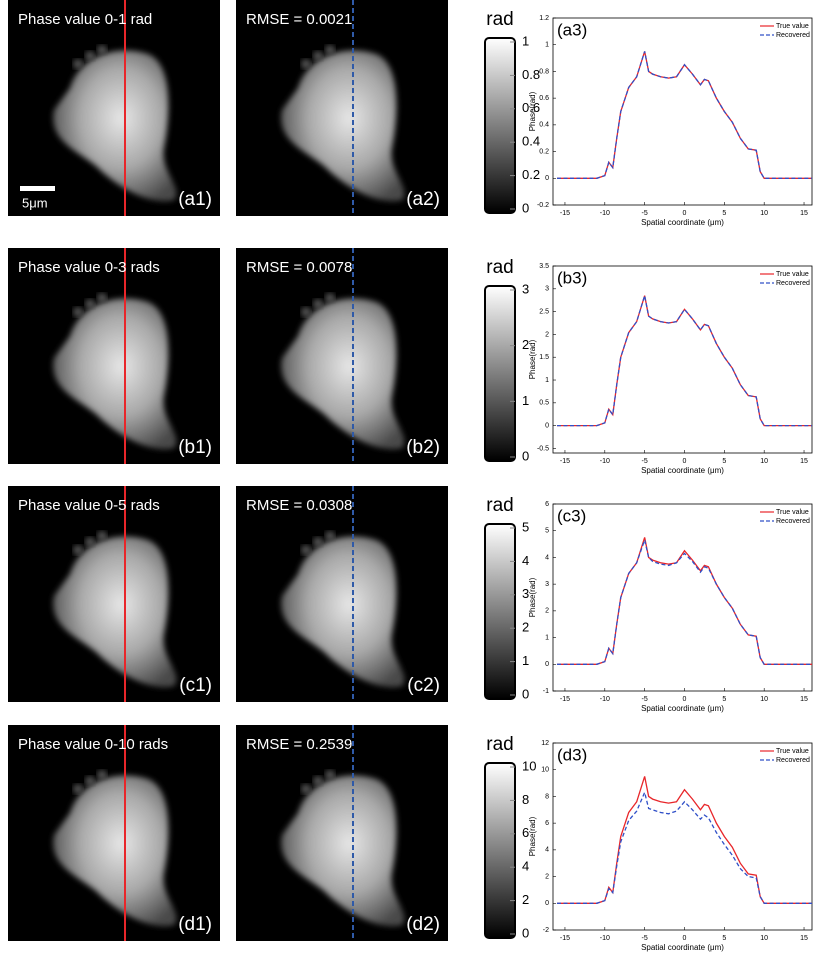 This screenshot has height=958, width=813. What do you see at coordinates (547, 425) in the screenshot?
I see `y-tick-label: 0` at bounding box center [547, 425].